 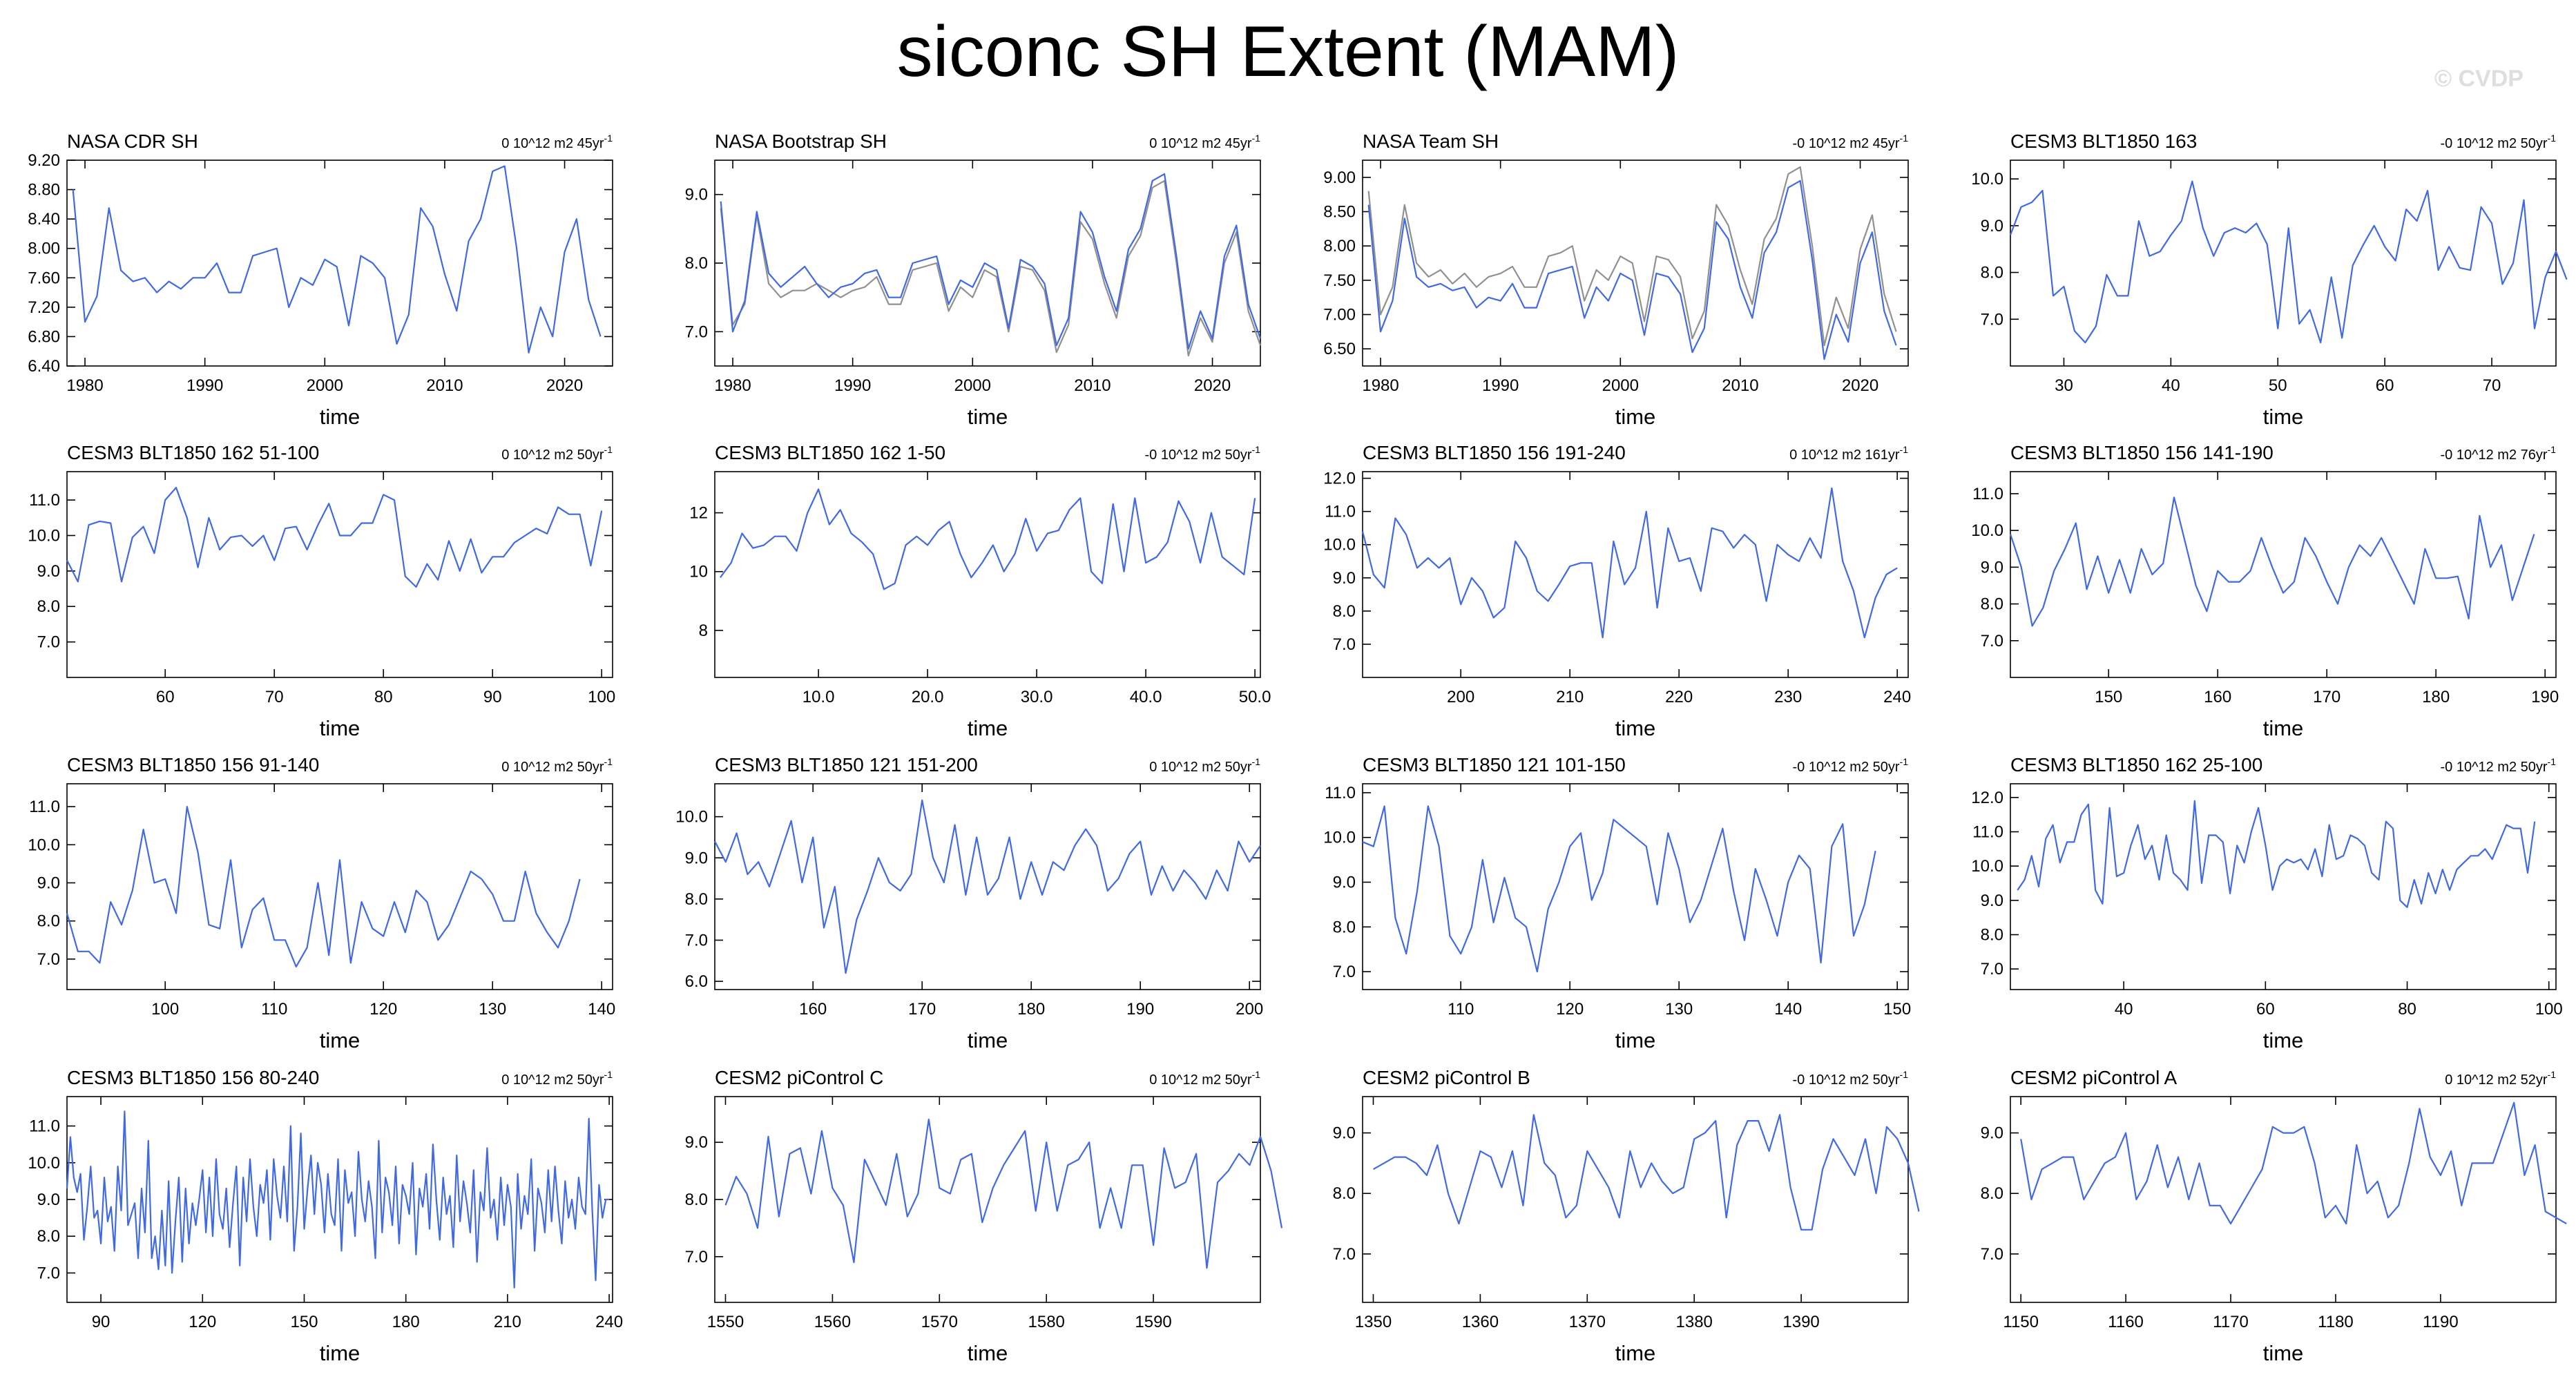 What do you see at coordinates (1288, 52) in the screenshot?
I see `figure-title: siconc SH Extent (MAM)` at bounding box center [1288, 52].